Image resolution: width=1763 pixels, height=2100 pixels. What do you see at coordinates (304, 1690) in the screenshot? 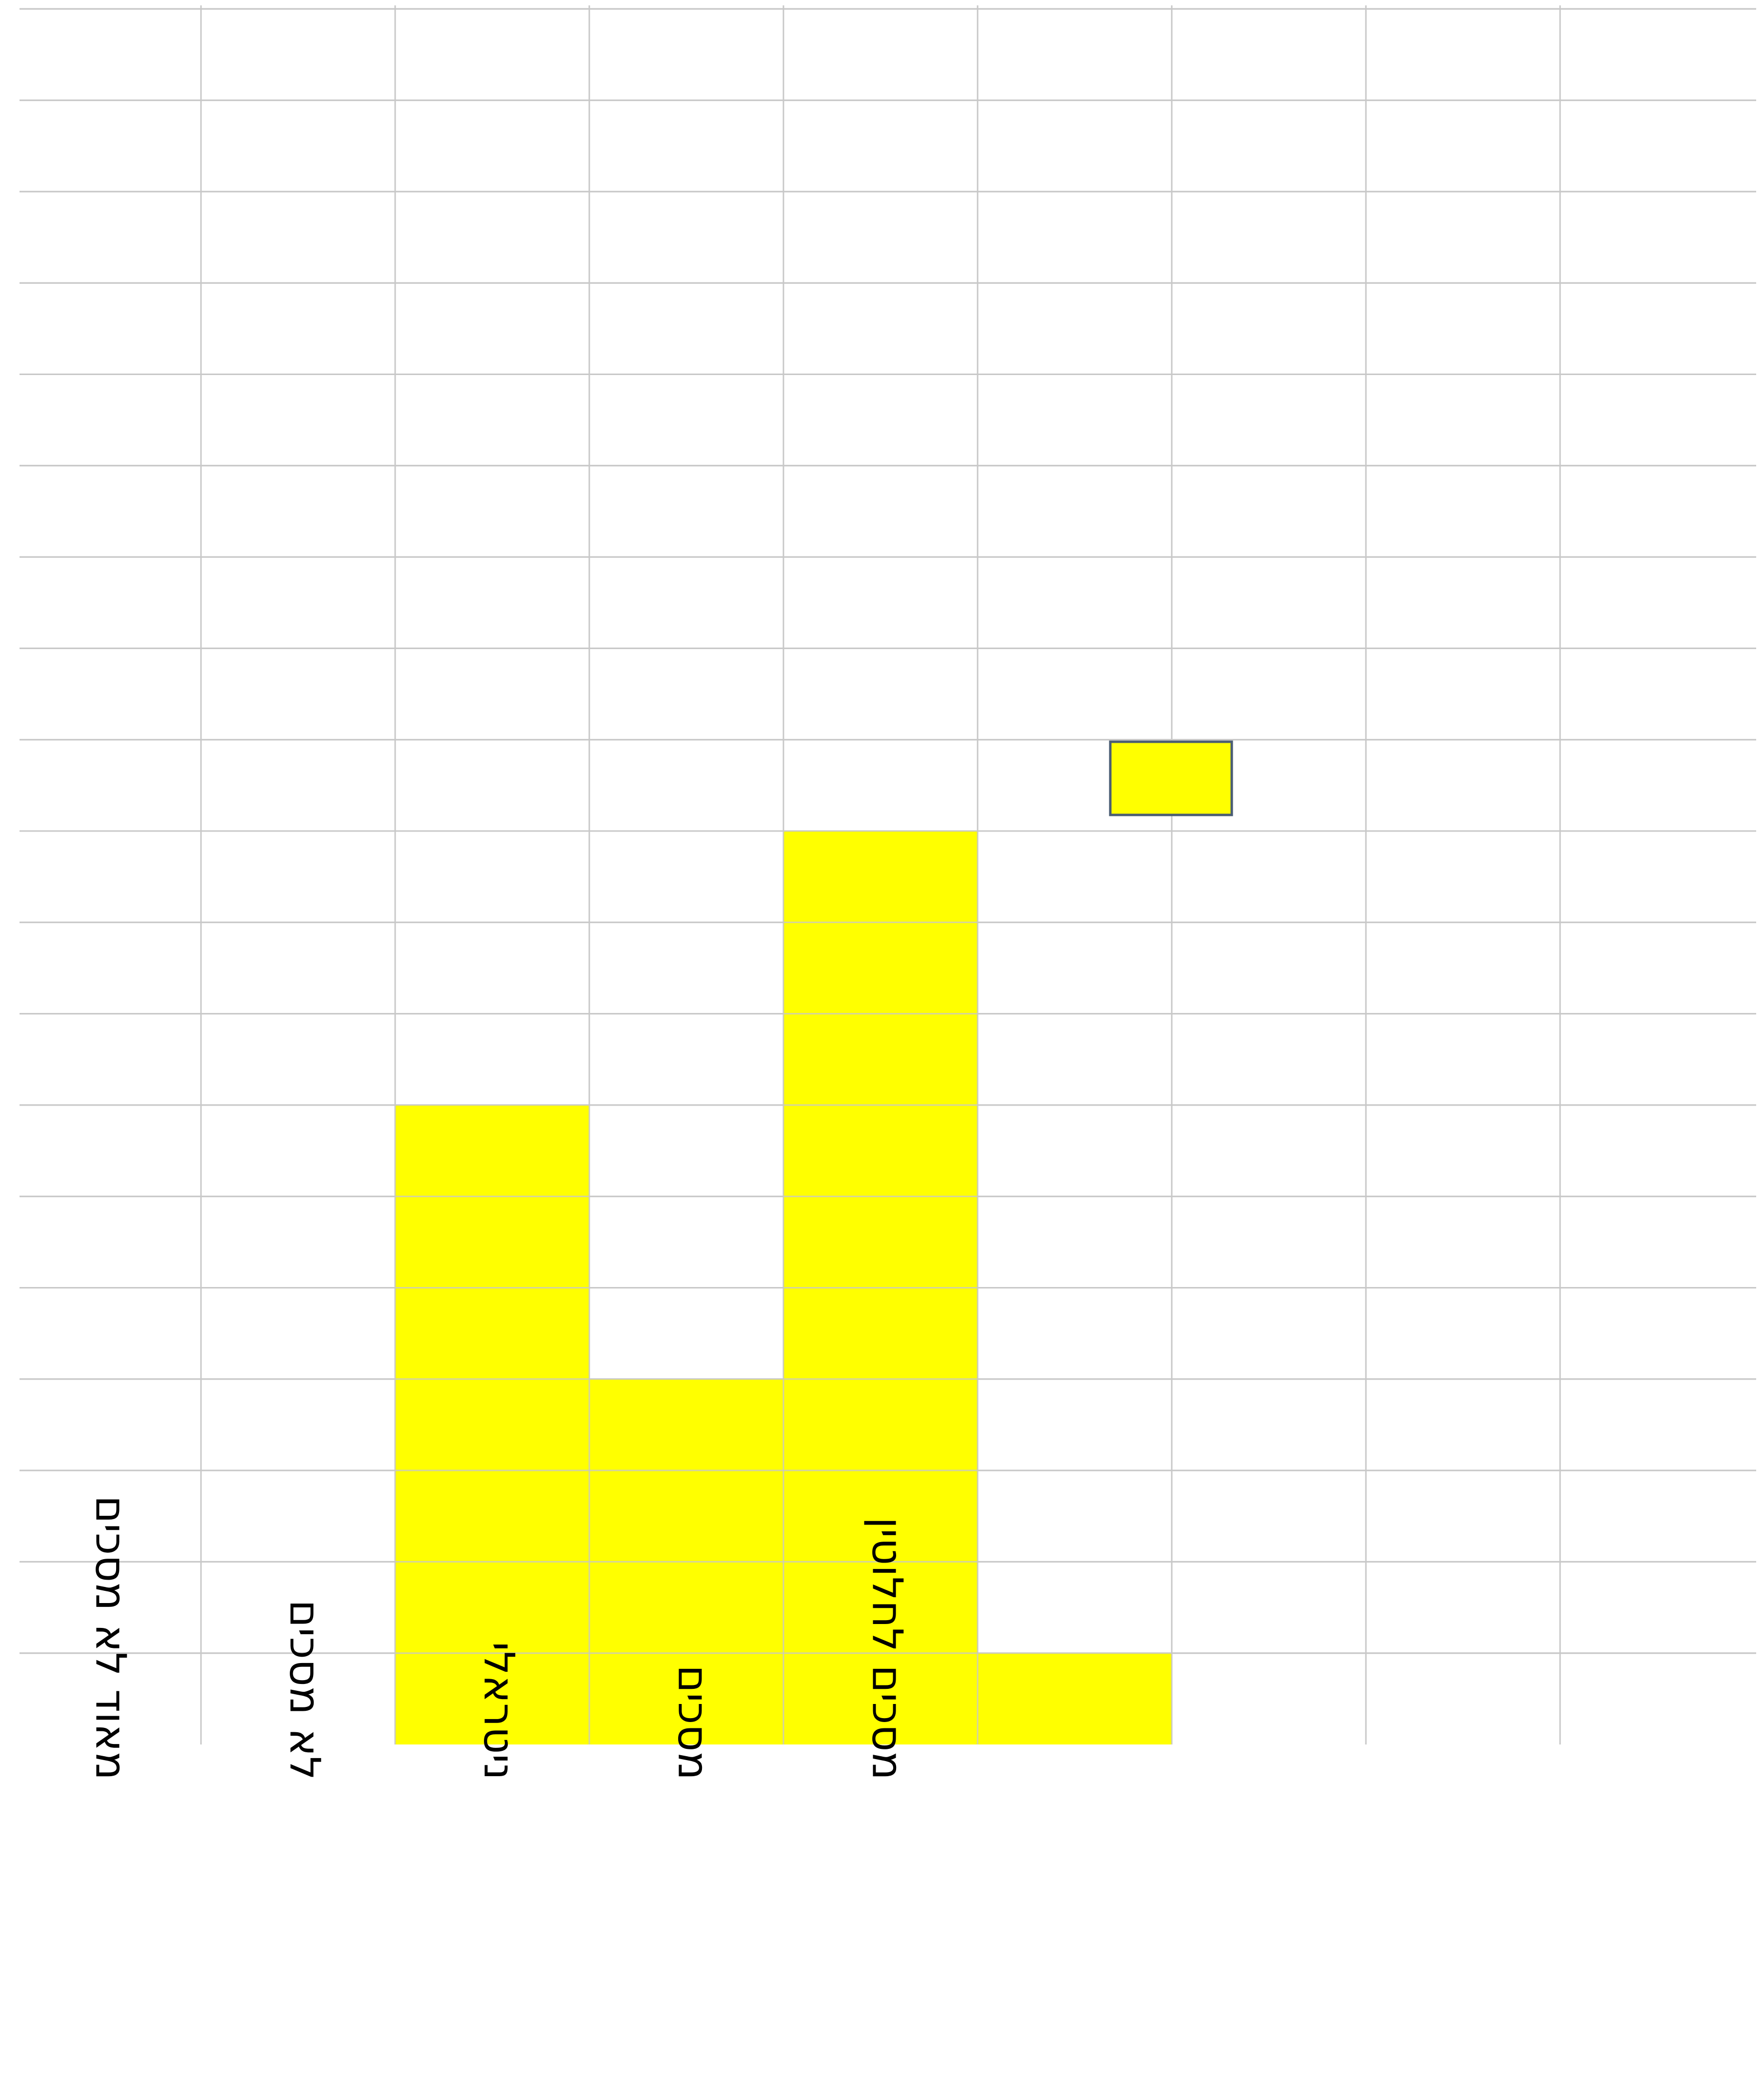
I see `x-tick-label: לא מסכים` at bounding box center [304, 1690].